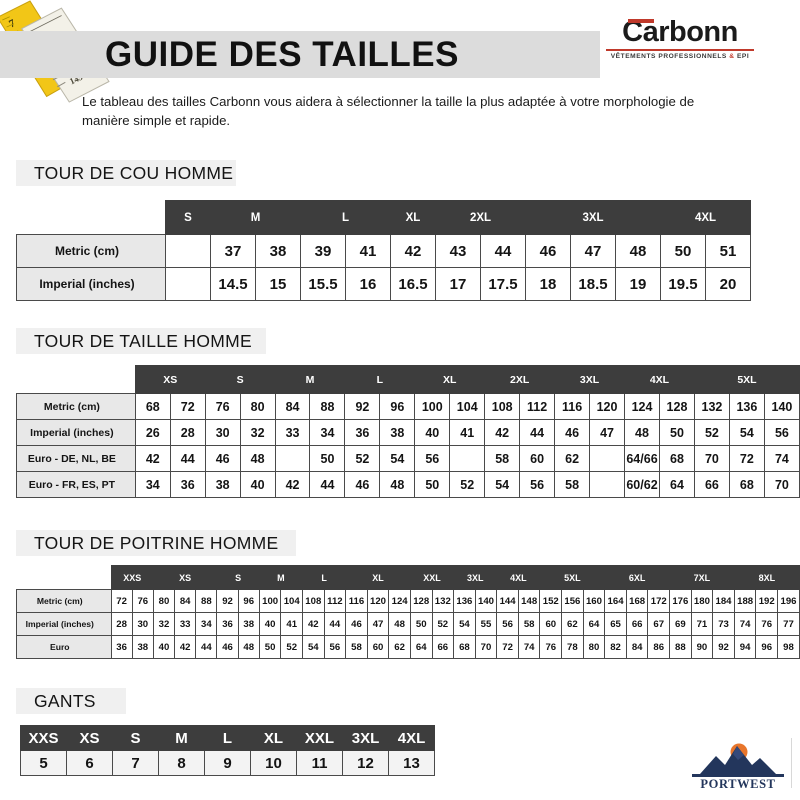 The image size is (800, 800). I want to click on section-heading-gloves: GANTS, so click(71, 701).